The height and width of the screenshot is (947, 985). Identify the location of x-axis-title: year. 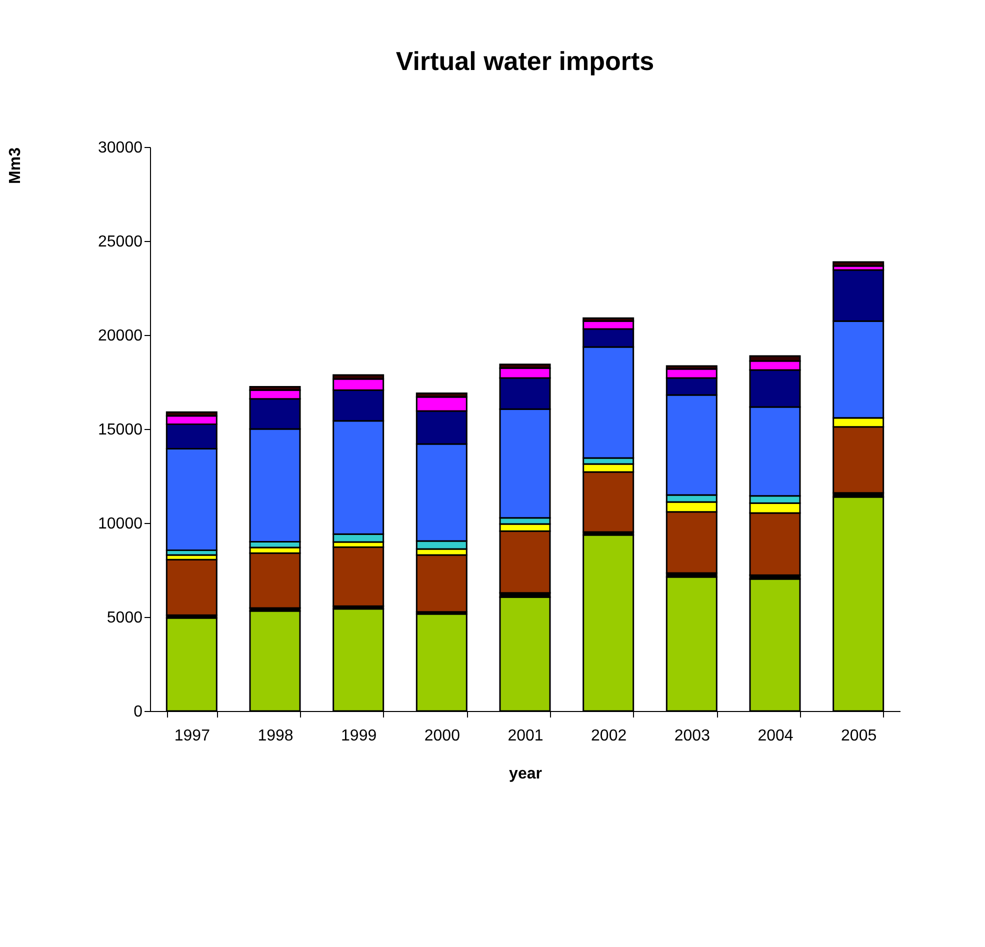
(525, 774).